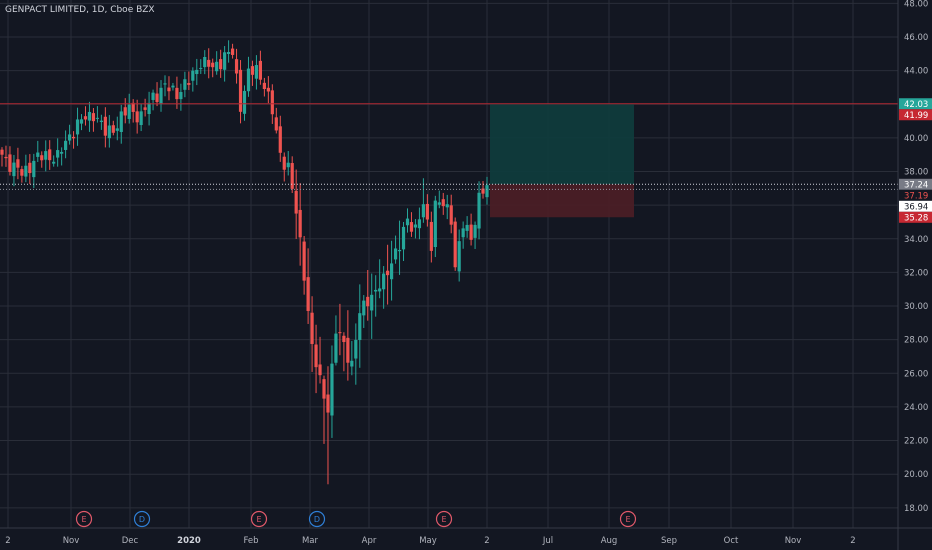  Describe the element at coordinates (547, 541) in the screenshot. I see `x-tick-label: Jul` at that location.